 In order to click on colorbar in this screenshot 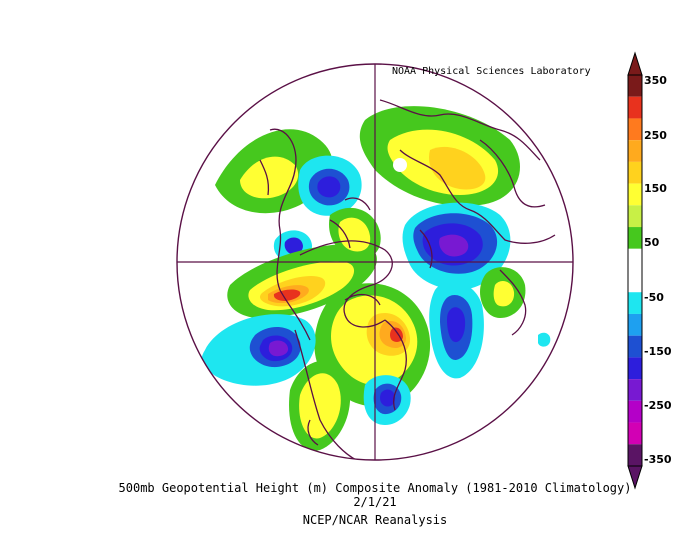, I will do `click(635, 270)`.